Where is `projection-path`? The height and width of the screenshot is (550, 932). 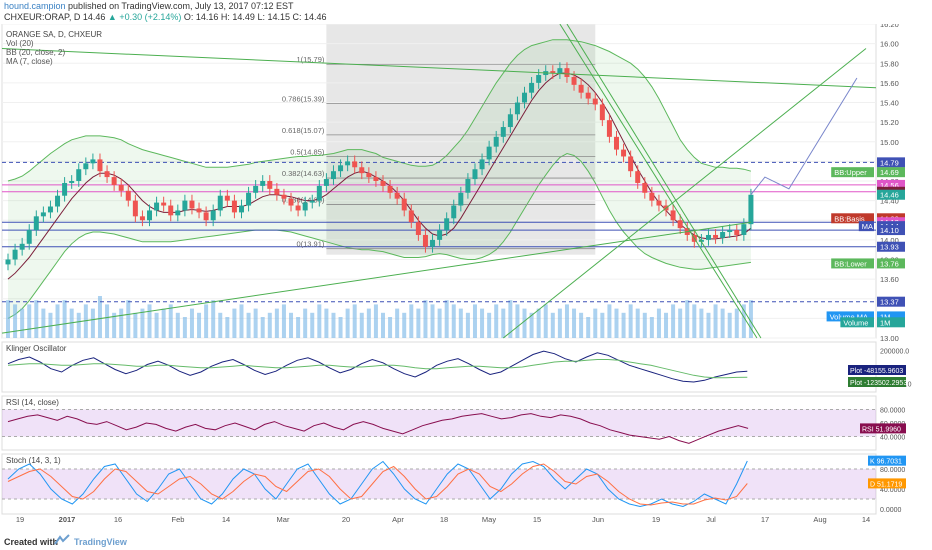
projection-path is located at coordinates (804, 136).